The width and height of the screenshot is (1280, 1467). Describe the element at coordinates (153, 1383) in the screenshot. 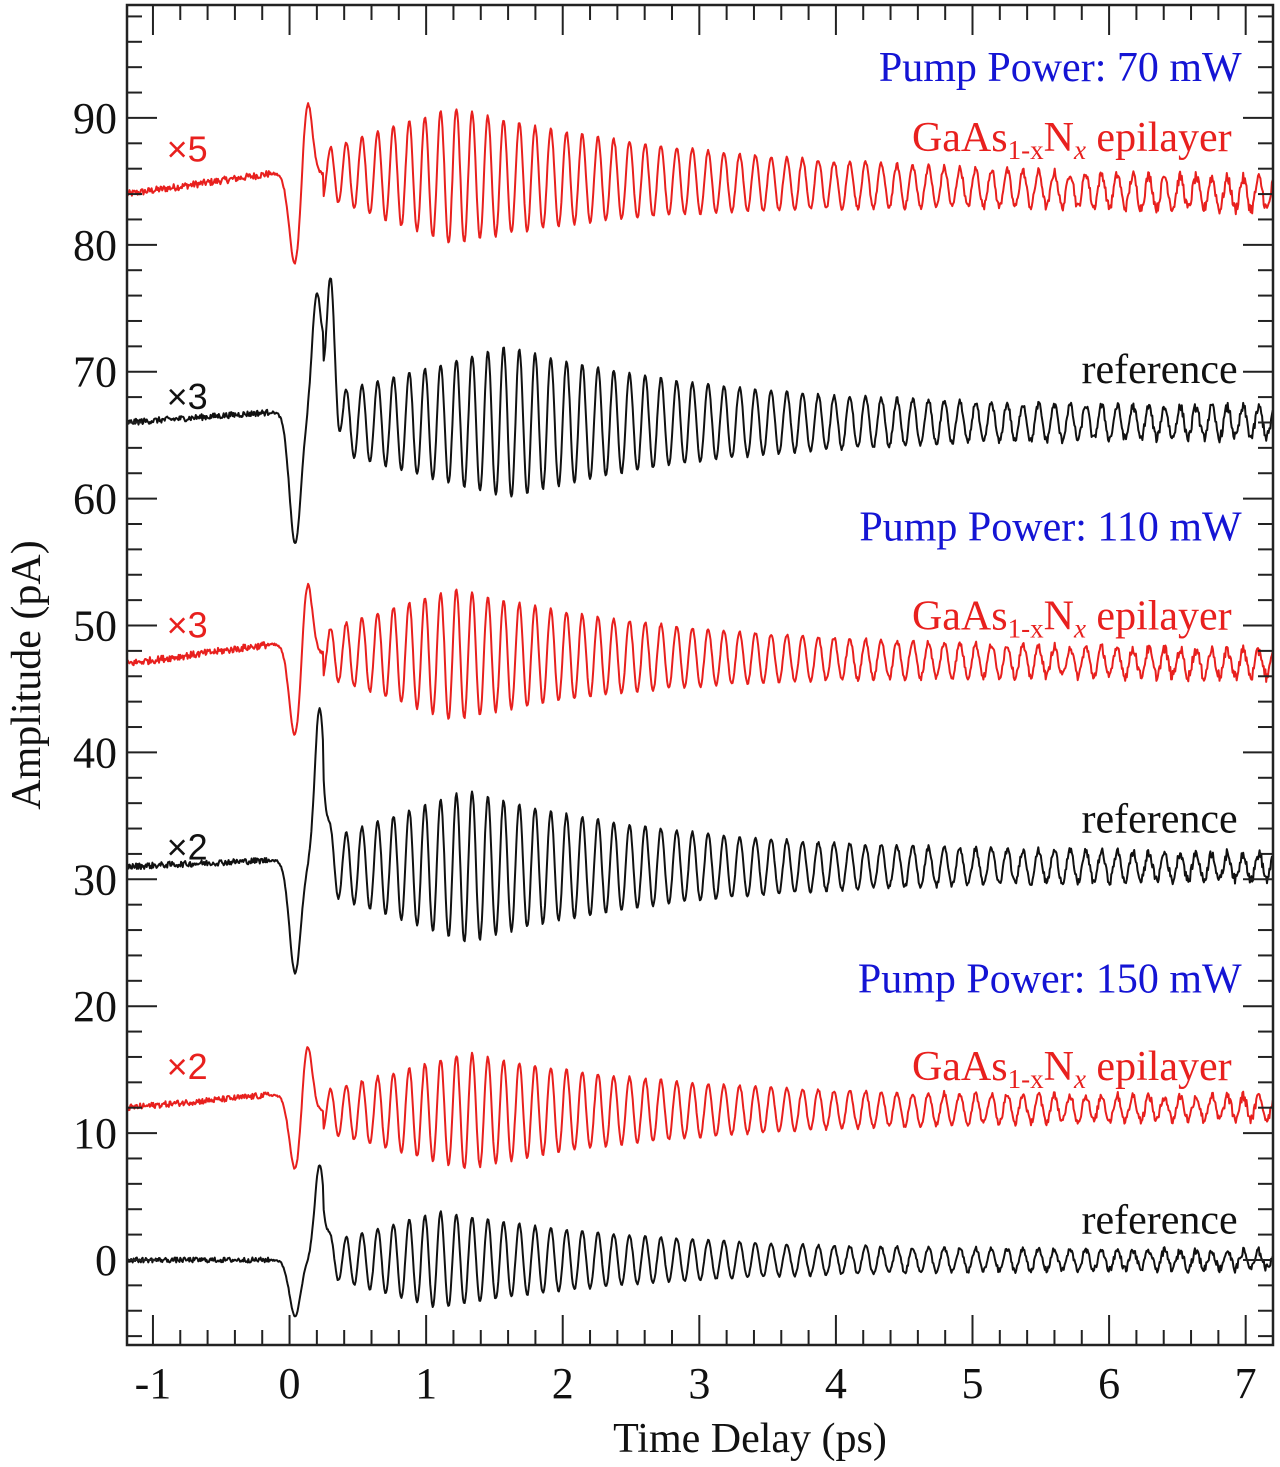

I see `x-tick-label: -1` at that location.